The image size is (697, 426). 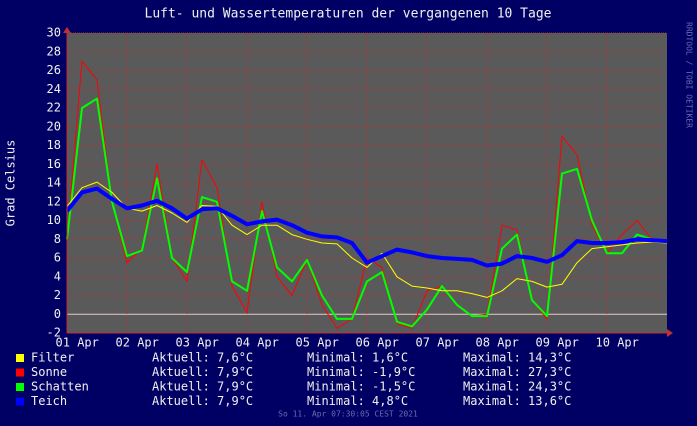 What do you see at coordinates (517, 372) in the screenshot?
I see `legend-stat: Maximal: 27,3°C` at bounding box center [517, 372].